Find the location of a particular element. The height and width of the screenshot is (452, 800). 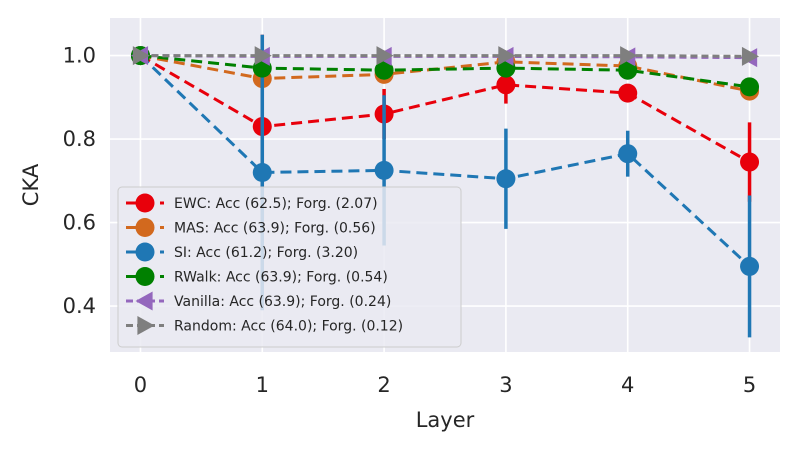

legend-label: Random: Acc (64.0); Forg. (0.12) is located at coordinates (288, 327).